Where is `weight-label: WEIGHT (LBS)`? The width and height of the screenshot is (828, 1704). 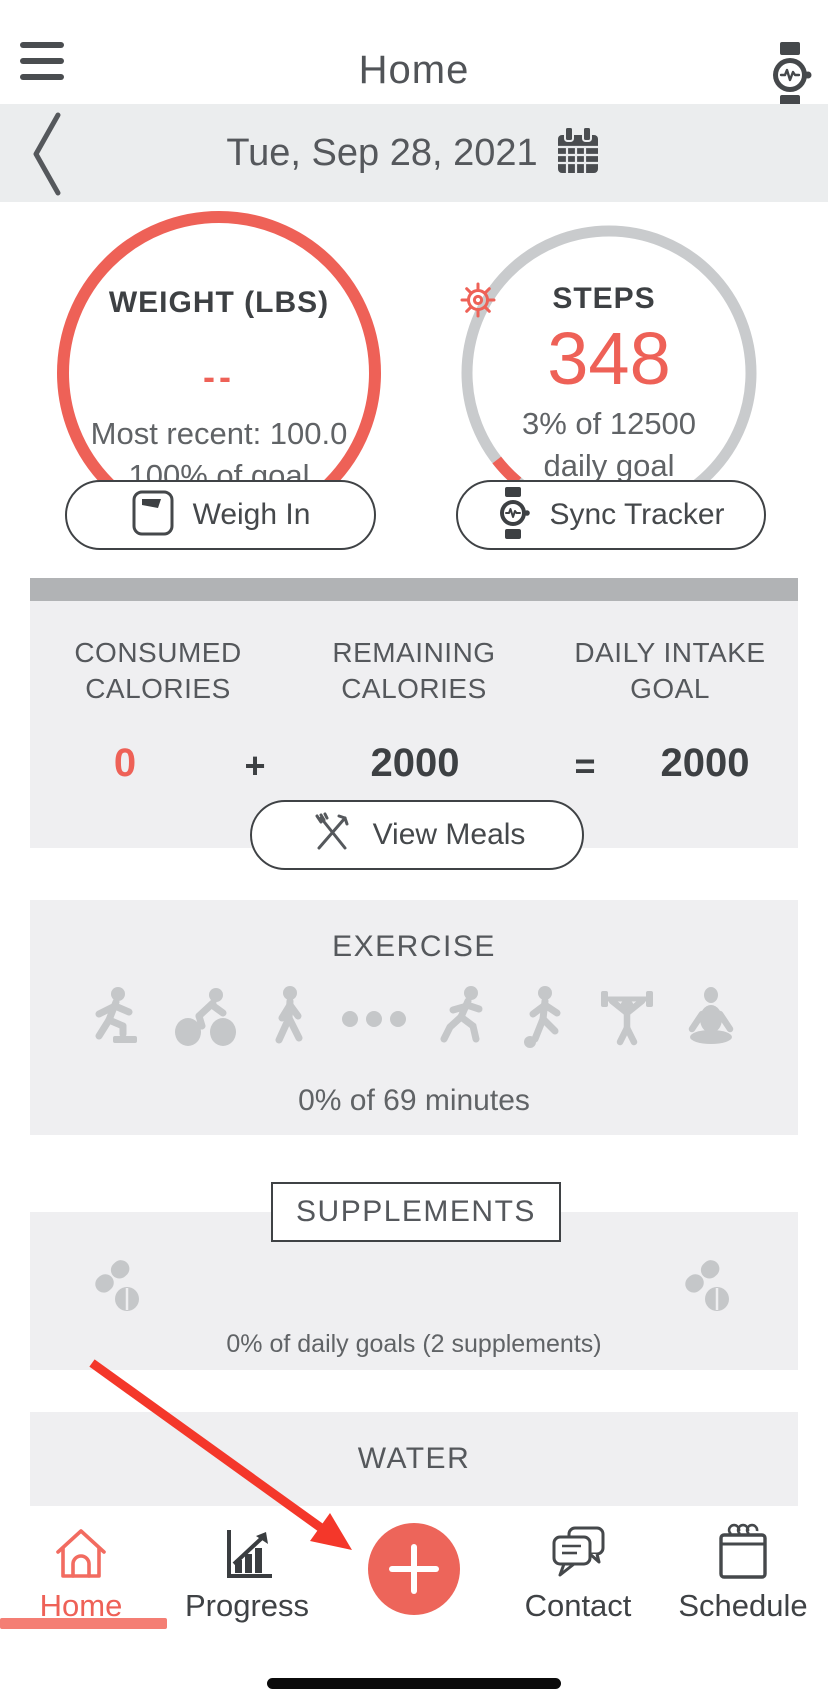 weight-label: WEIGHT (LBS) is located at coordinates (219, 302).